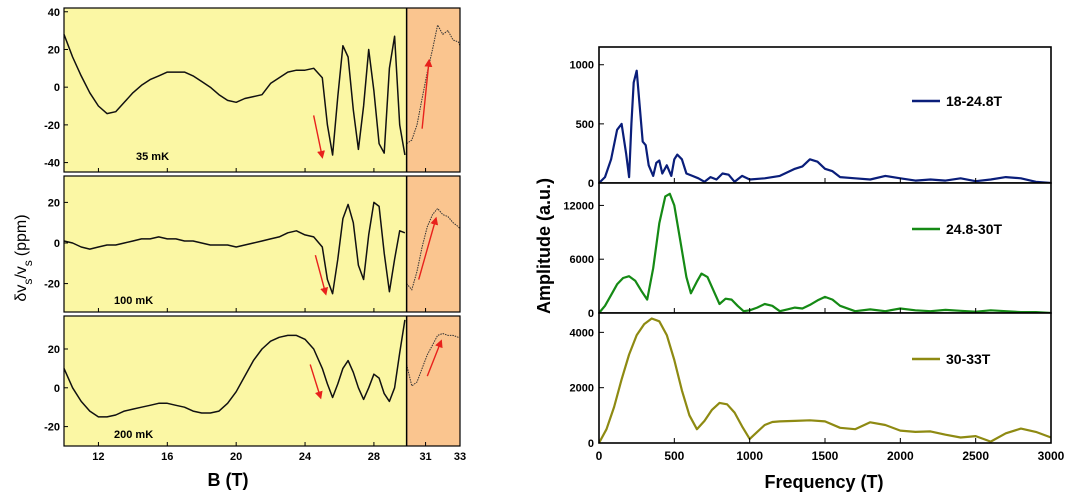  Describe the element at coordinates (582, 333) in the screenshot. I see `y-tick-label: 4000` at that location.